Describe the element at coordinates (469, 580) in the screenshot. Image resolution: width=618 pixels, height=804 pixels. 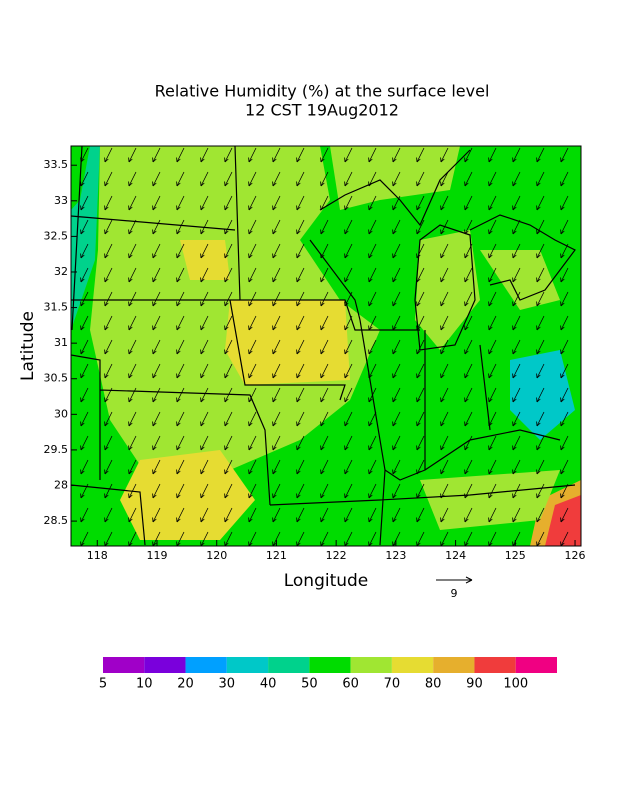
I see `vector-scale-head` at that location.